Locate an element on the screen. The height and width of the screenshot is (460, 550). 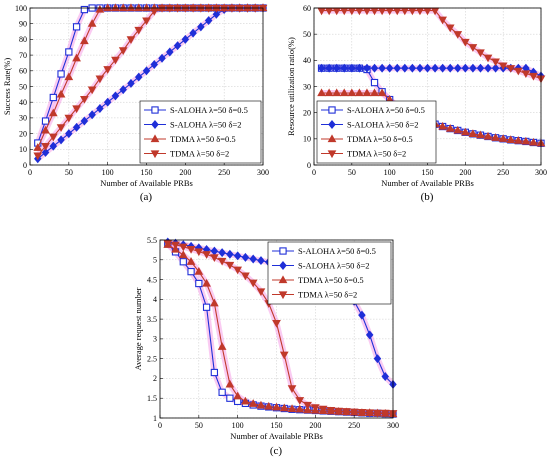
y-tick-label: 4.5 is located at coordinates (152, 279).